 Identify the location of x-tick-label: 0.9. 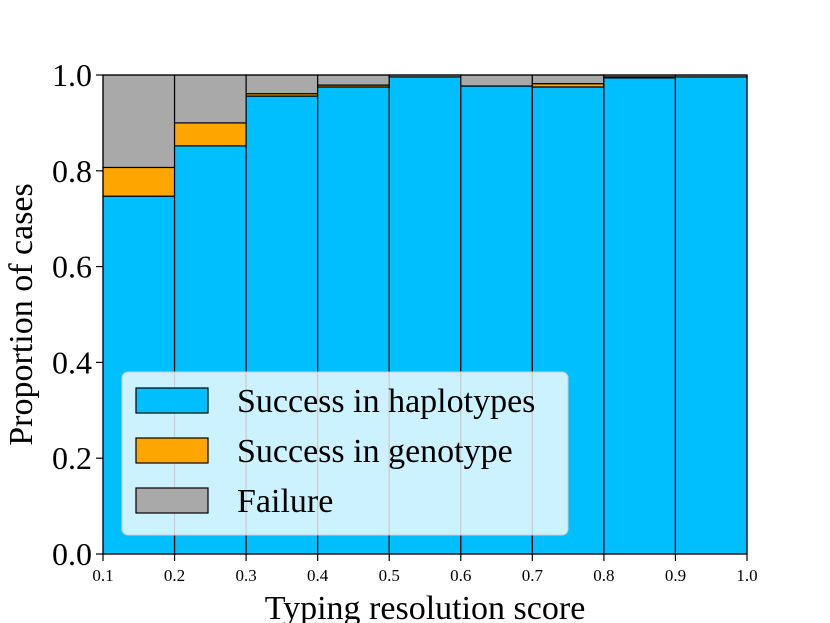
(675, 575).